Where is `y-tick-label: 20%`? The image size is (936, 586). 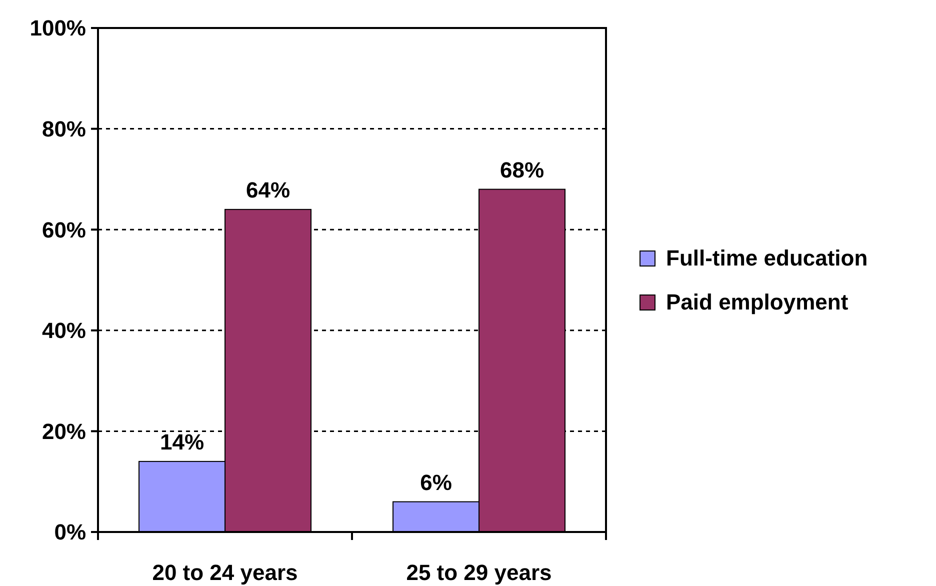 y-tick-label: 20% is located at coordinates (64, 431).